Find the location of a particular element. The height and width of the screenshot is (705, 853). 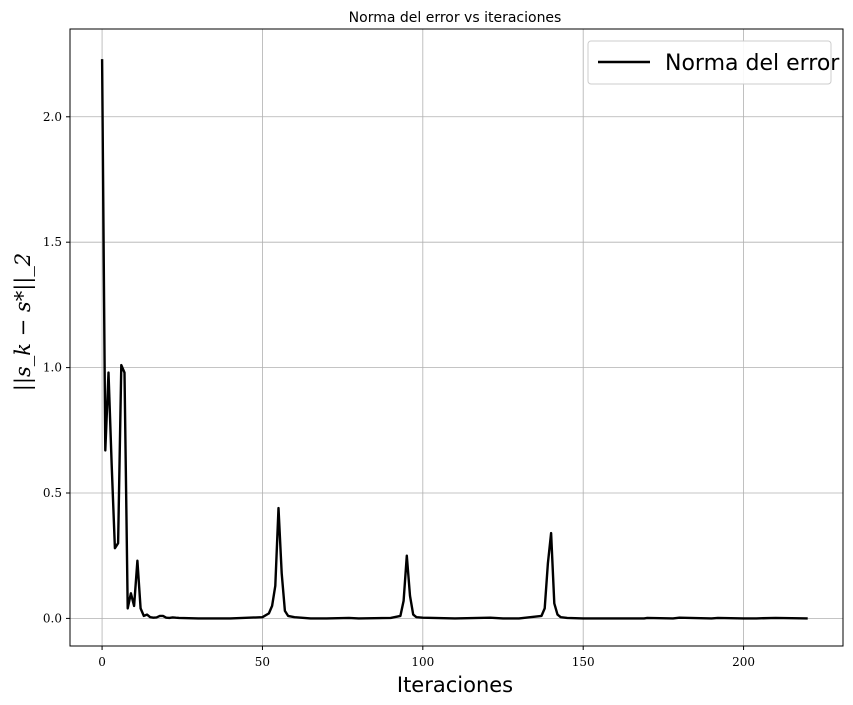

legend-entry-label: Norma del error is located at coordinates (752, 63).